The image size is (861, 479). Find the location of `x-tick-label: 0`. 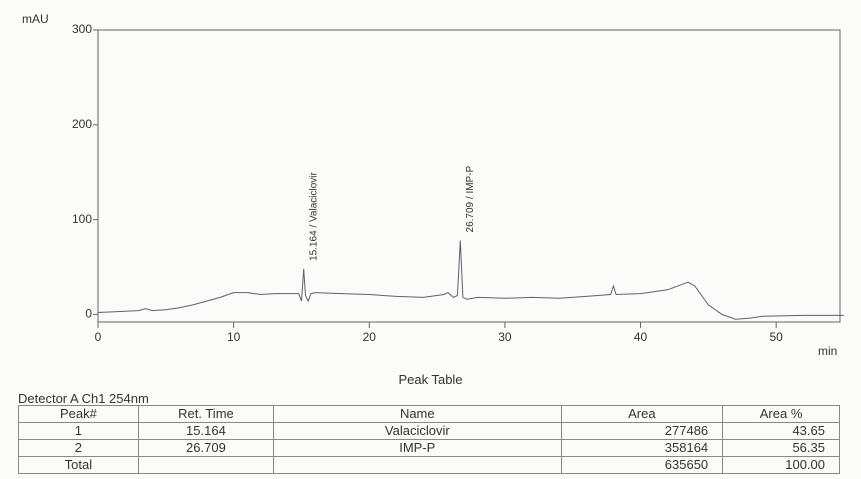

x-tick-label: 0 is located at coordinates (98, 337).